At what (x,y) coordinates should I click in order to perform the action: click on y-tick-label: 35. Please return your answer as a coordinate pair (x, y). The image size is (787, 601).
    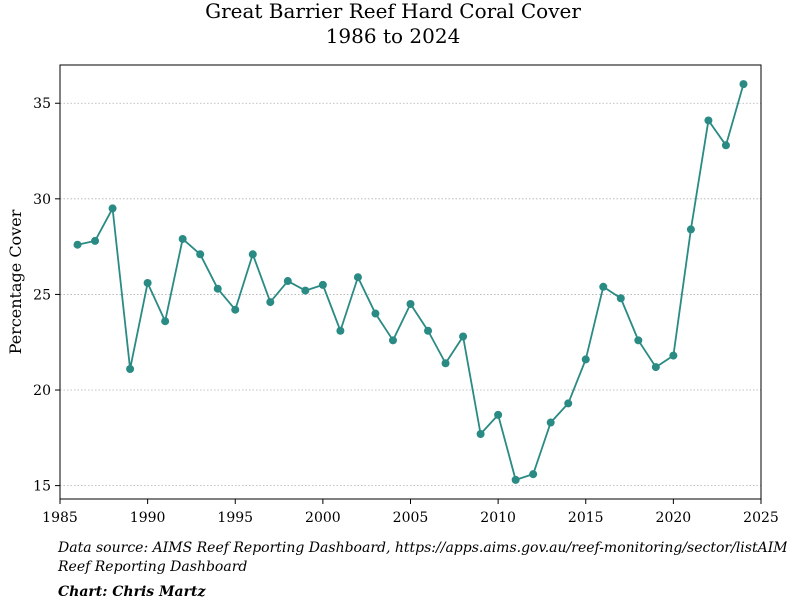
    Looking at the image, I should click on (42, 104).